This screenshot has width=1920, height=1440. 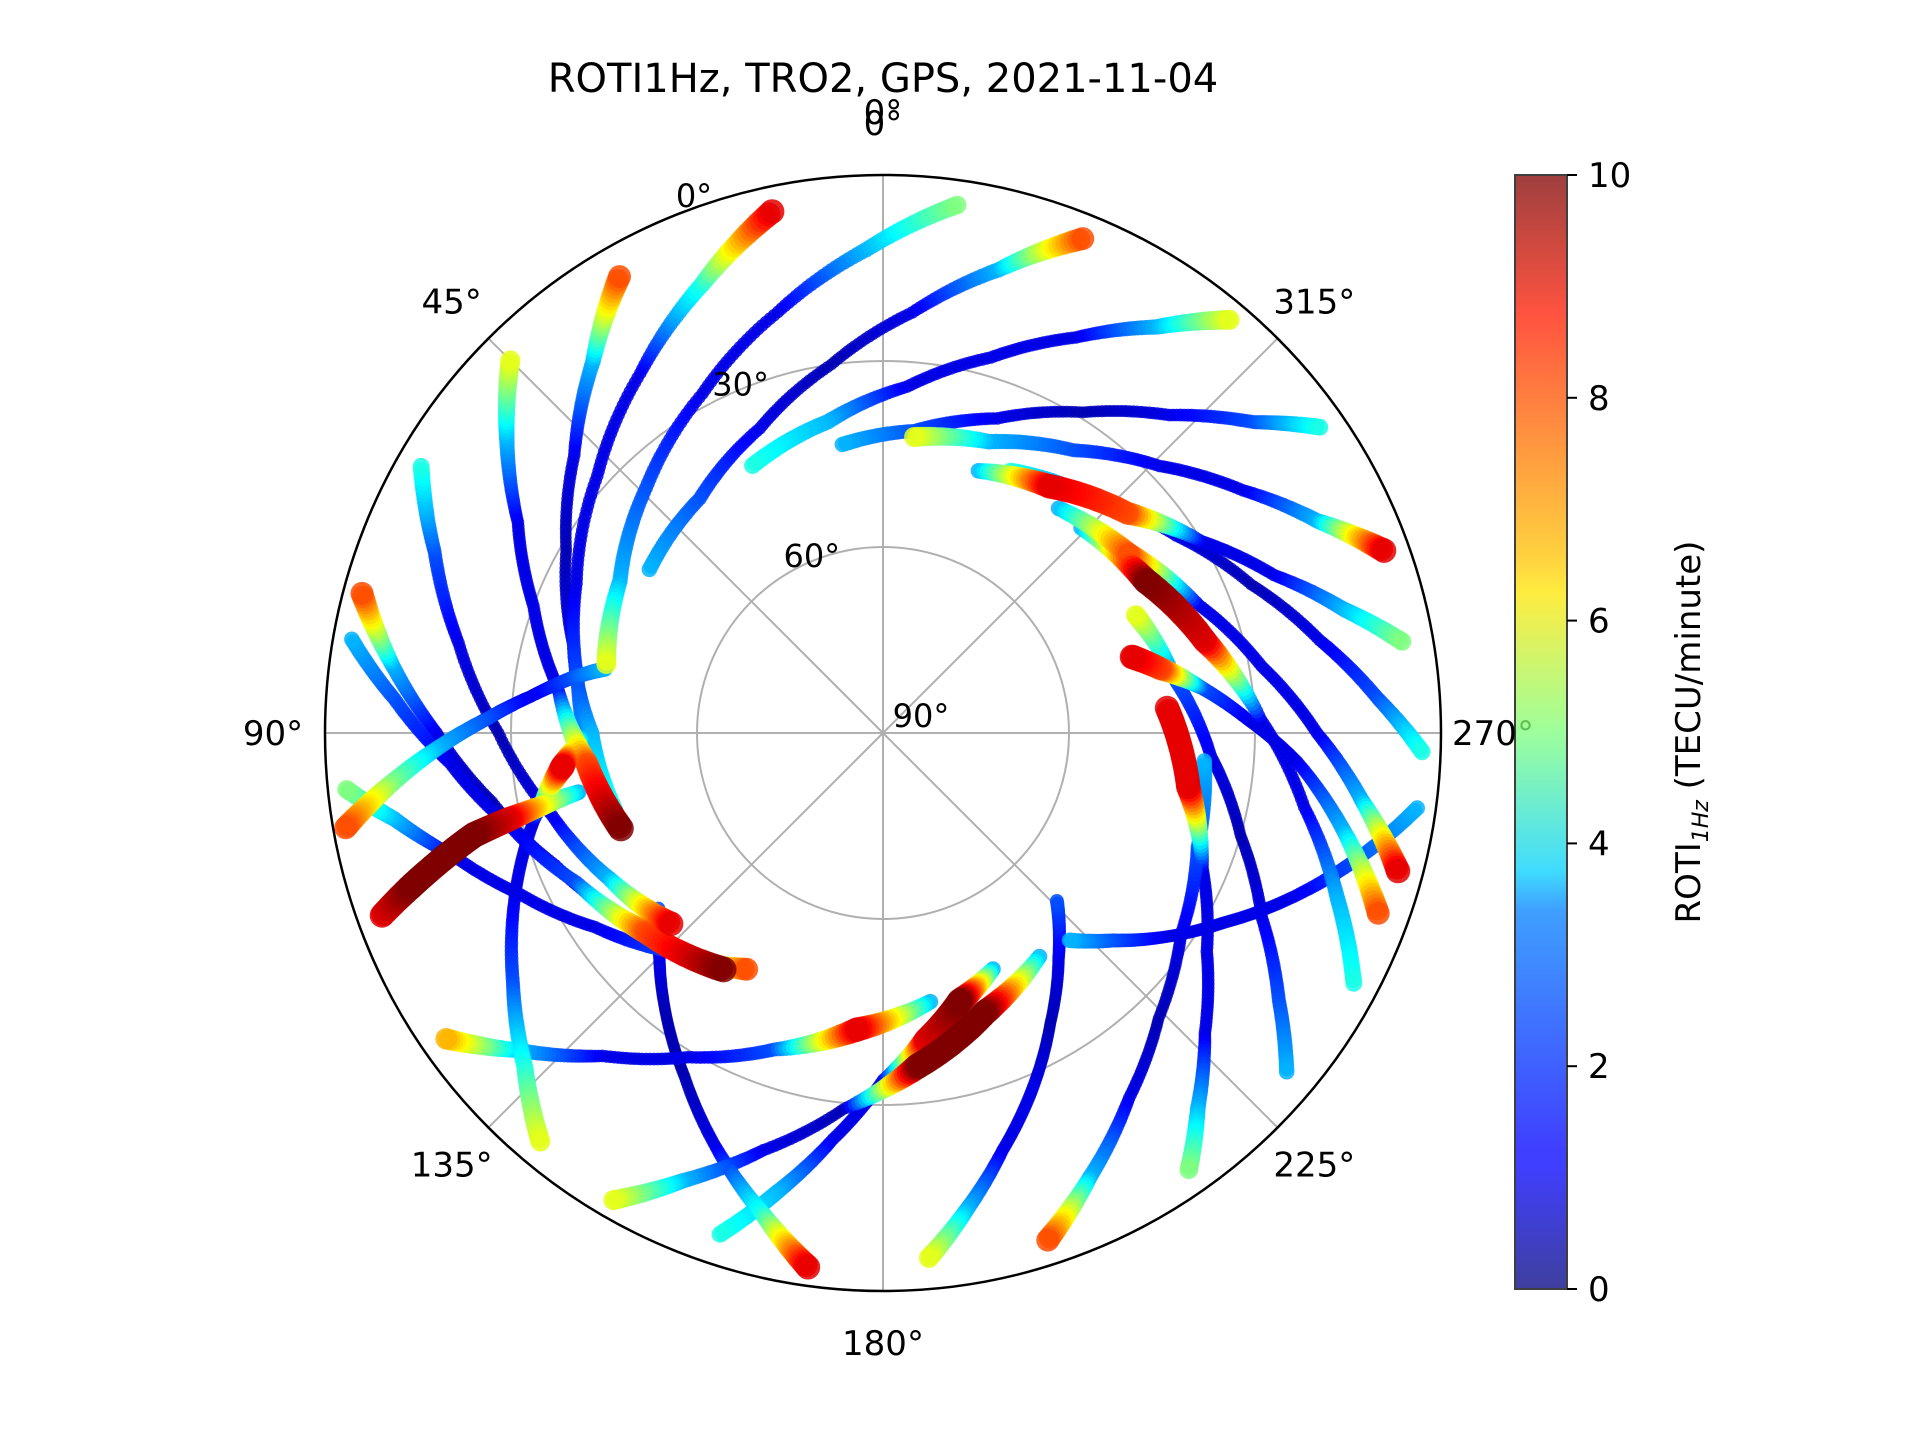 I want to click on colorbar-tick-label-4: 4, so click(x=1599, y=844).